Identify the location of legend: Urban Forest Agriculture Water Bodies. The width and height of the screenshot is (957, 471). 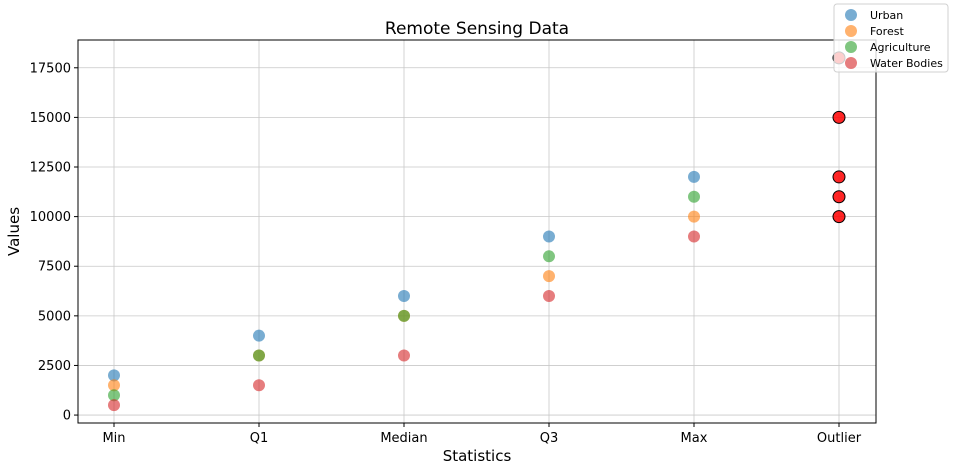
(891, 38).